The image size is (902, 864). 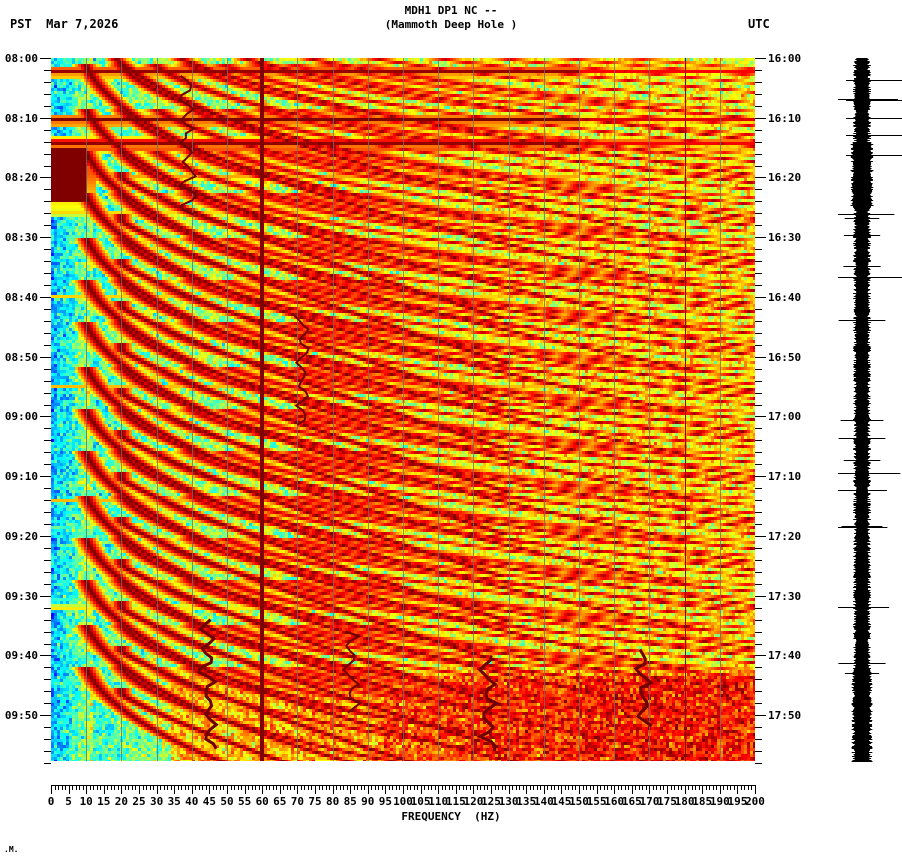 I want to click on frequency-label: 50, so click(x=227, y=801).